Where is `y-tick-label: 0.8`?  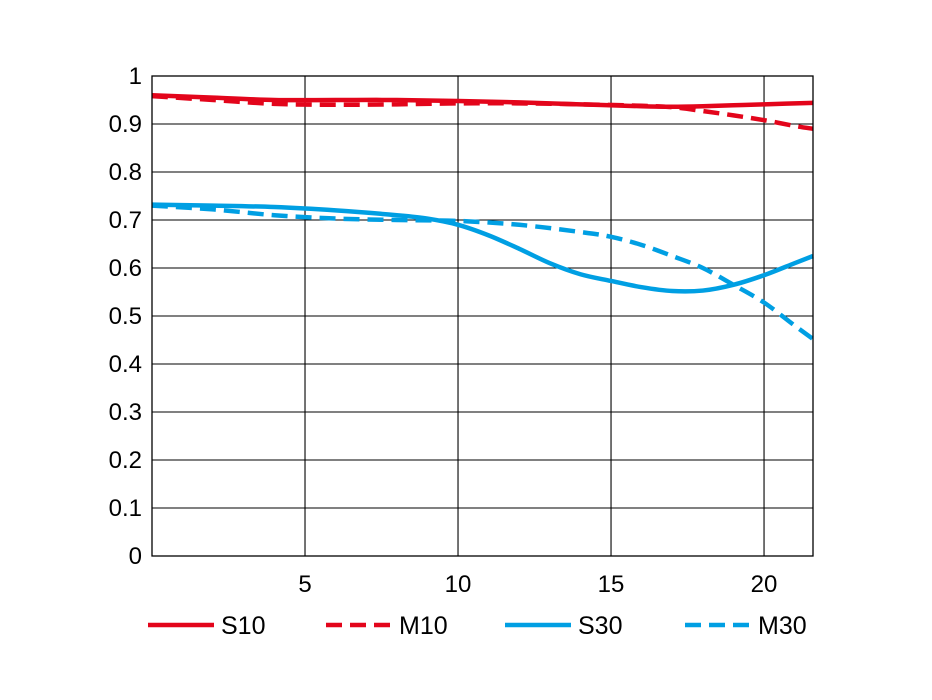
y-tick-label: 0.8 is located at coordinates (125, 172).